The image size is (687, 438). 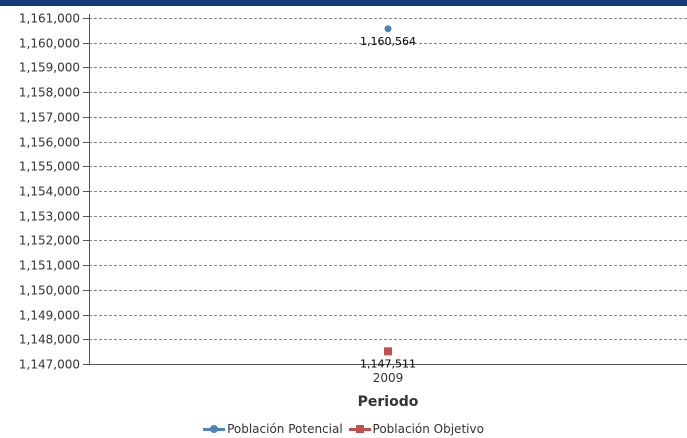 I want to click on x-tick-label: 2009, so click(x=388, y=378).